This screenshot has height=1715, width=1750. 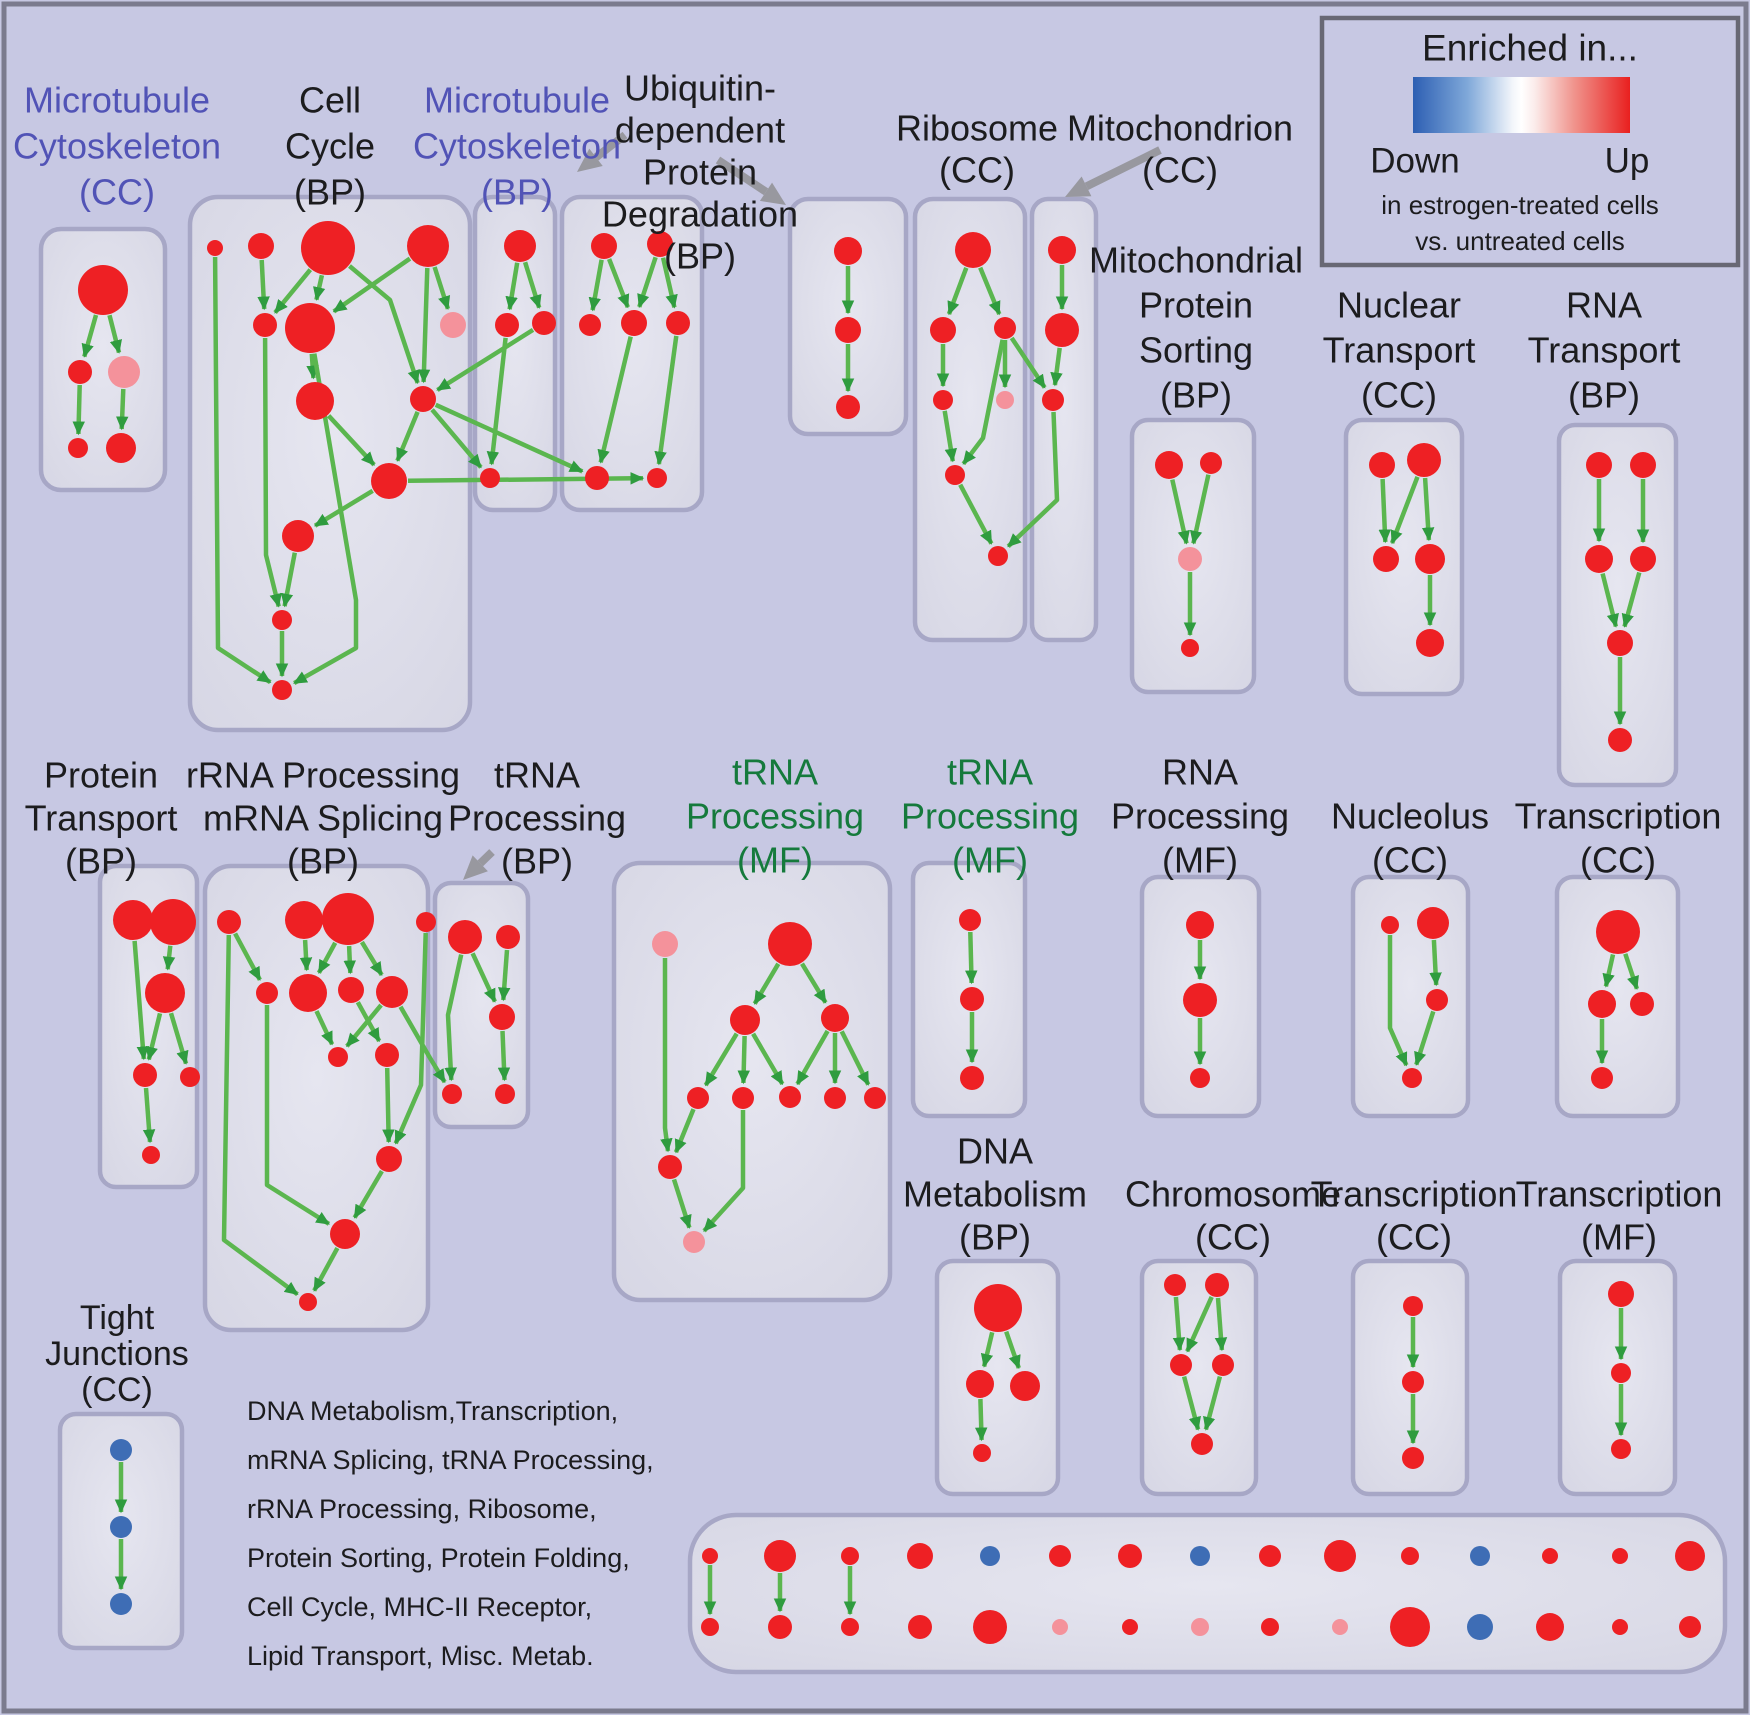 I want to click on edge-t2-t3, so click(x=1404, y=510).